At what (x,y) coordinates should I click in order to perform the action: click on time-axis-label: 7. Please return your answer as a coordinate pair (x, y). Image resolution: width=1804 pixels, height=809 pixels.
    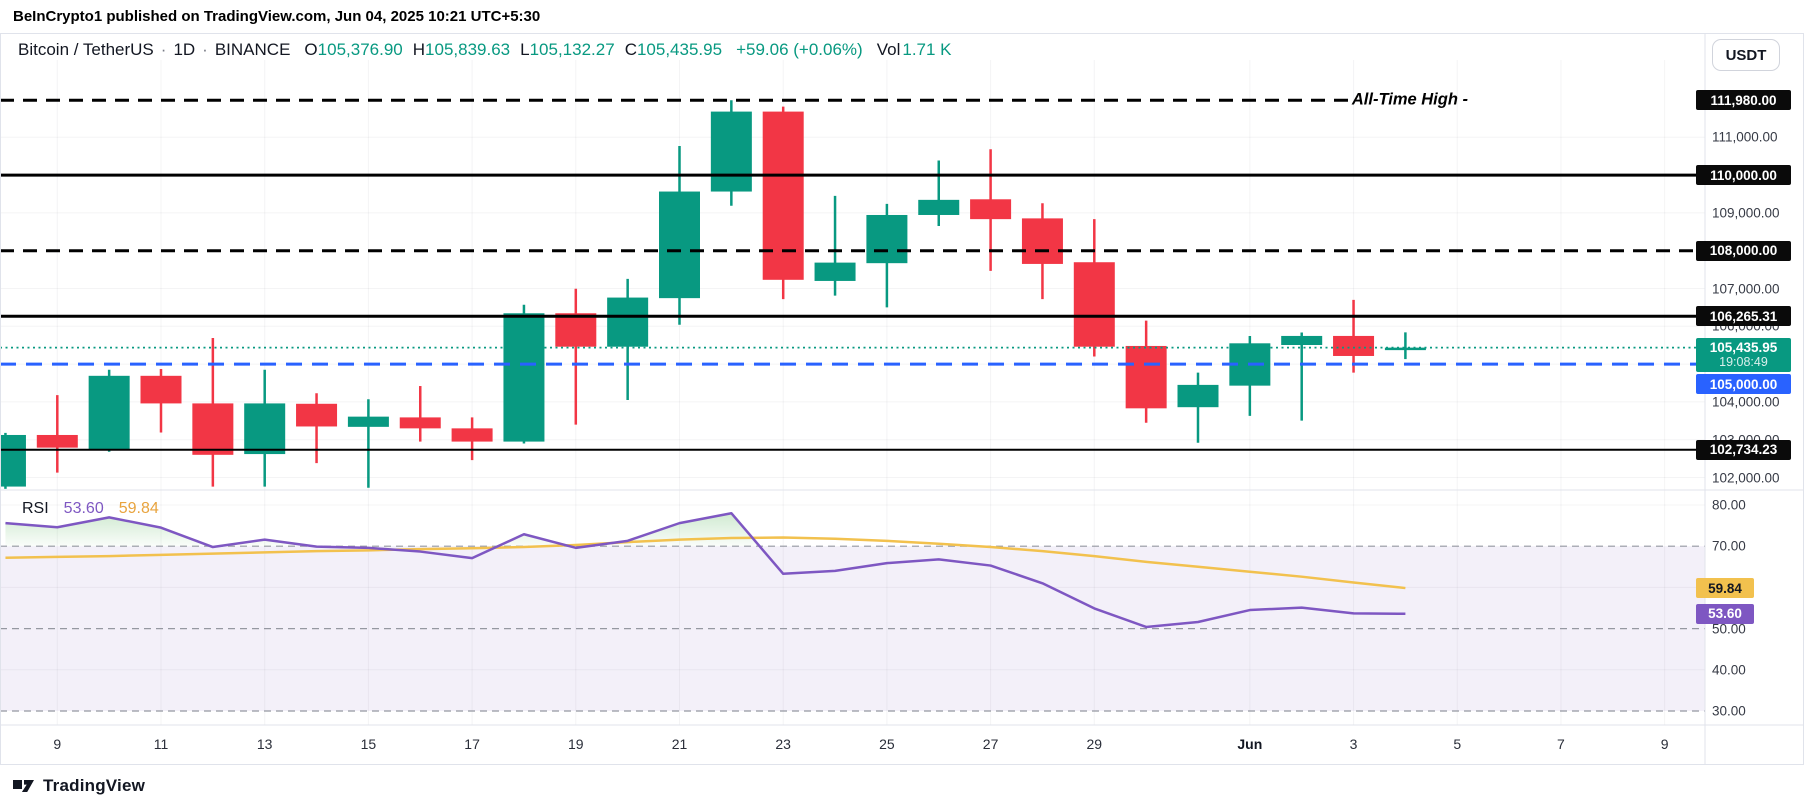
    Looking at the image, I should click on (1561, 744).